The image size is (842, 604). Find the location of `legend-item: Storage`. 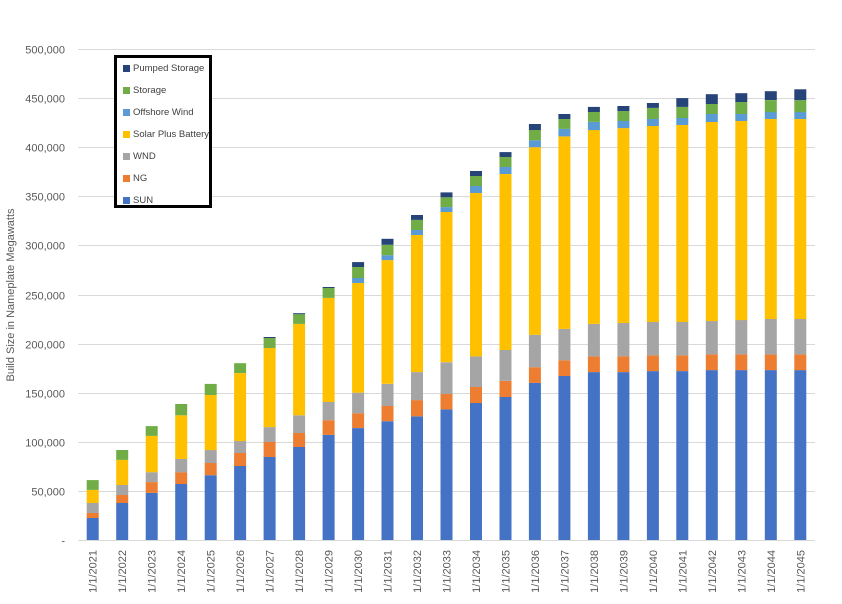

legend-item: Storage is located at coordinates (144, 90).